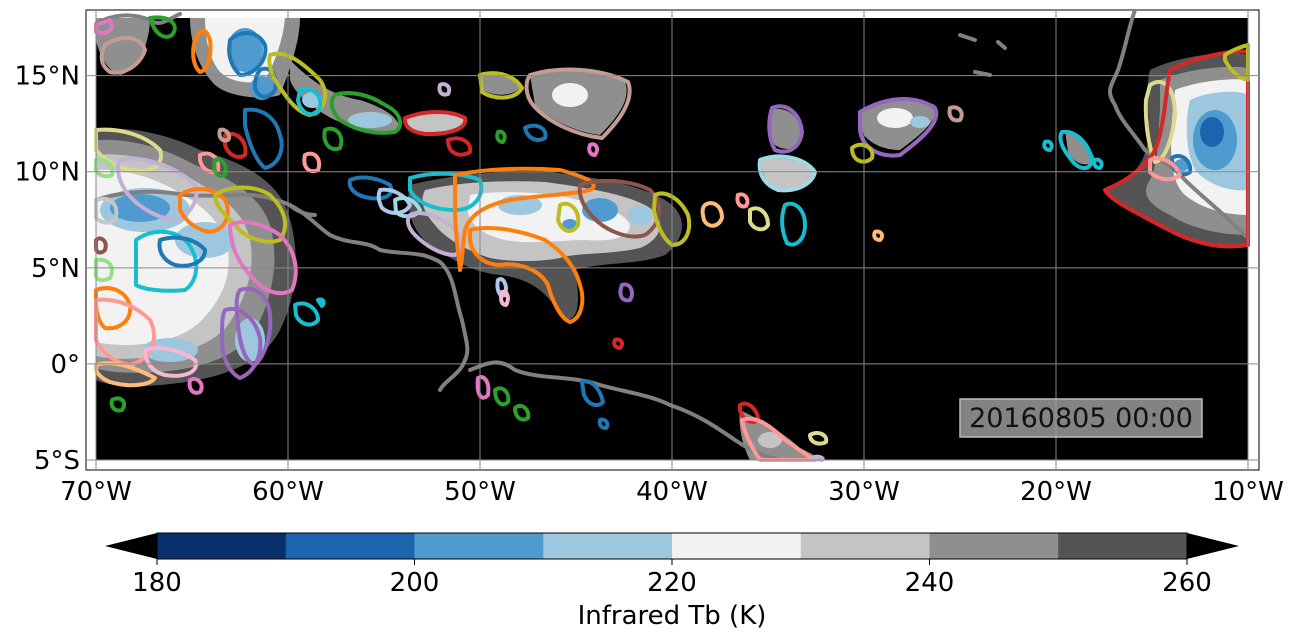  I want to click on cloud-cluster-central, so click(543, 195).